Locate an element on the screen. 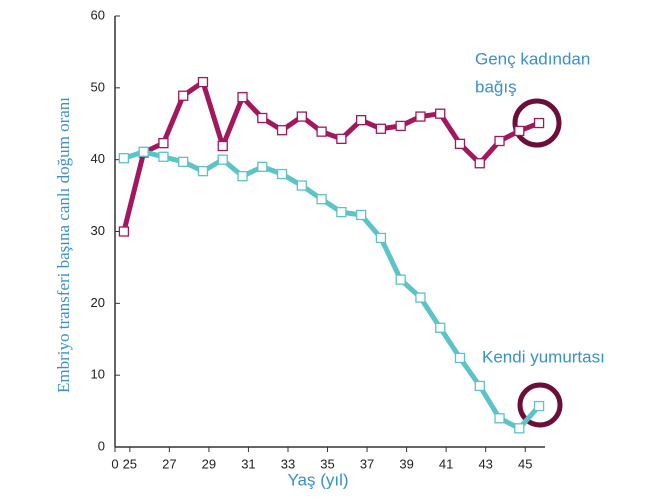 This screenshot has height=498, width=659. x-tick-label: 29 is located at coordinates (209, 463).